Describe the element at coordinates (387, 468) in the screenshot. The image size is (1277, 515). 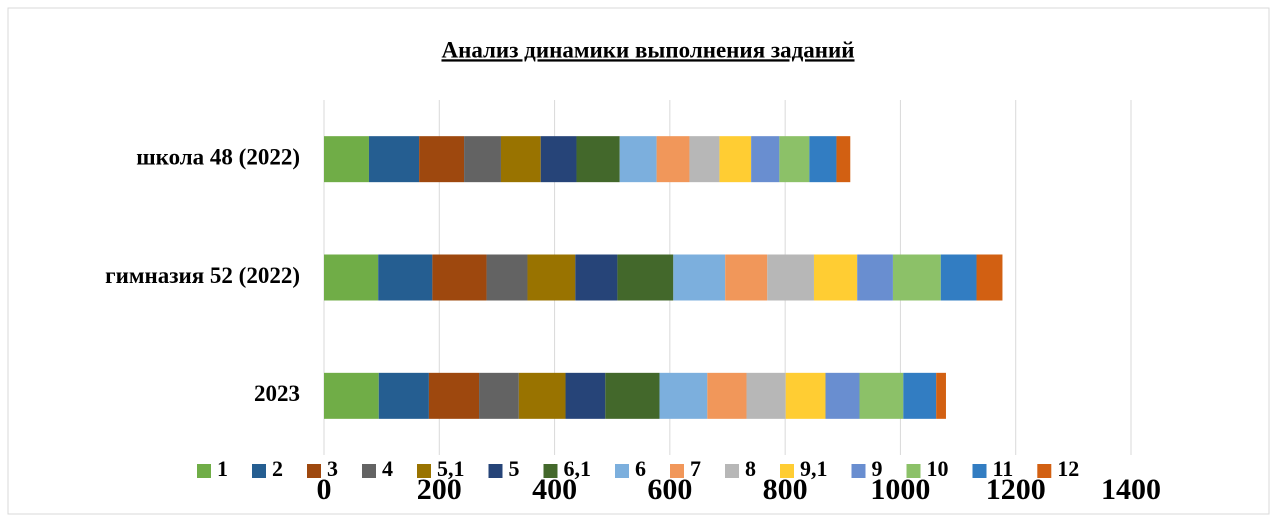
I see `legend-label: 4` at that location.